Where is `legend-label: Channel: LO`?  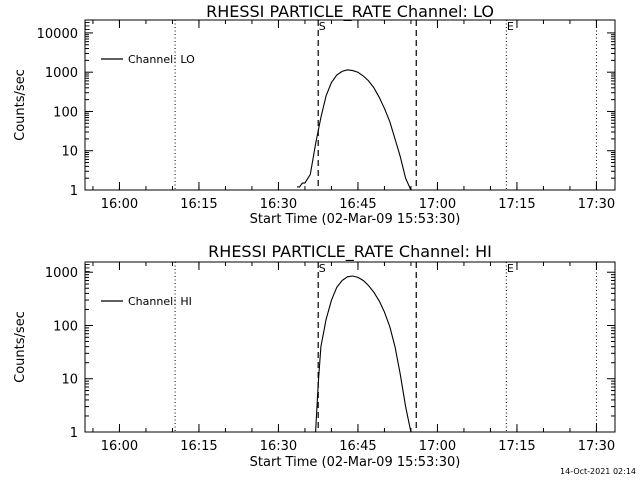 legend-label: Channel: LO is located at coordinates (161, 59).